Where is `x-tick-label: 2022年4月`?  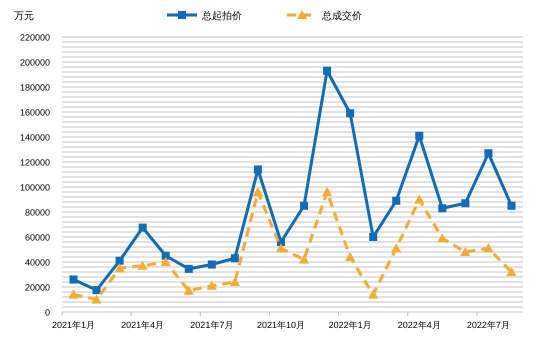
x-tick-label: 2022年4月 is located at coordinates (419, 325).